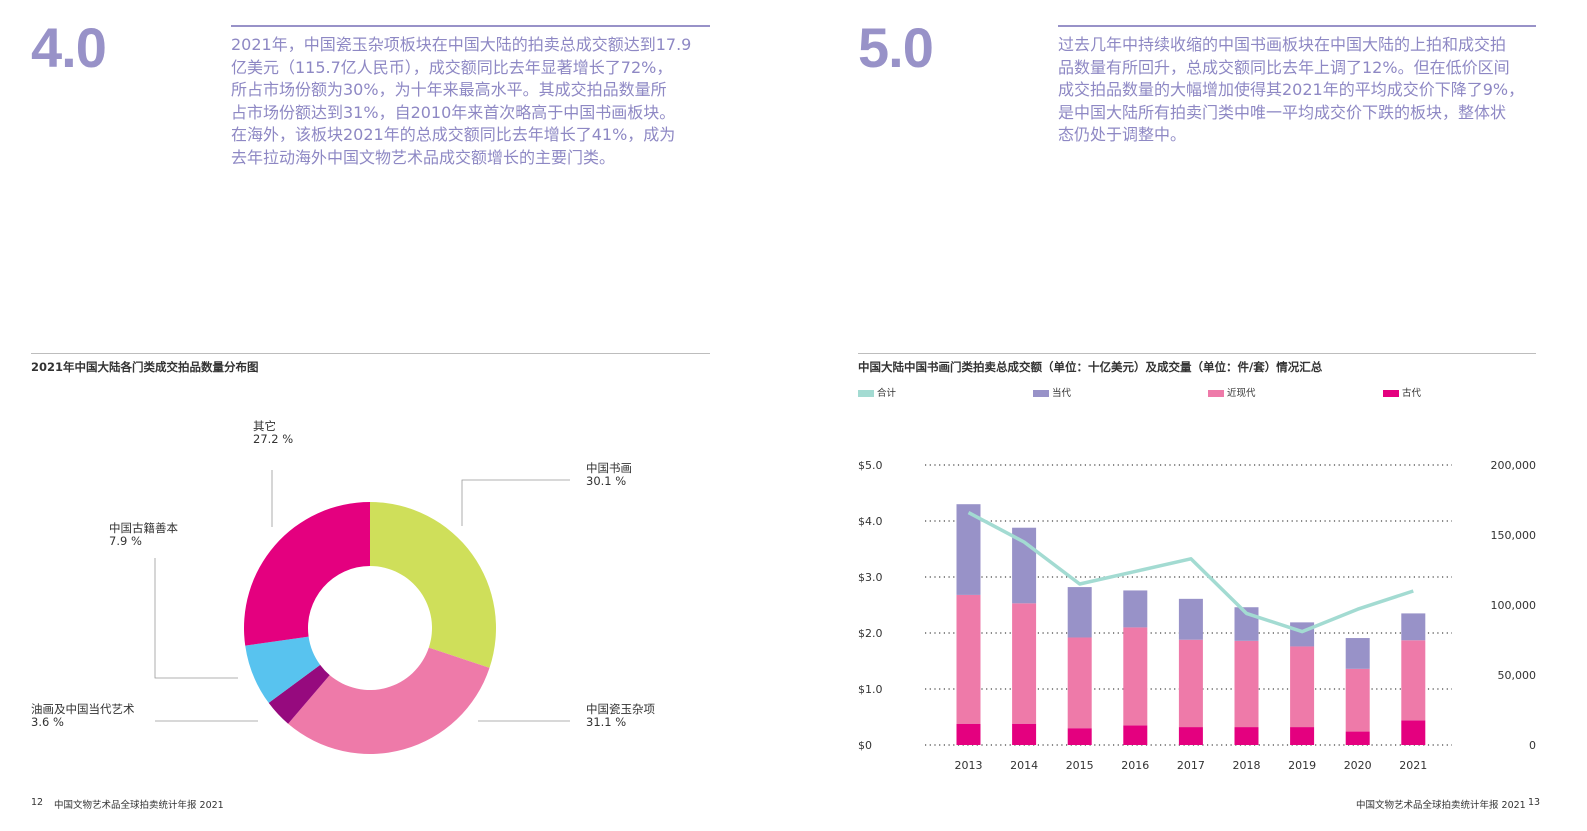 Image resolution: width=1587 pixels, height=831 pixels. What do you see at coordinates (896, 47) in the screenshot?
I see `section-number-right: 5.0` at bounding box center [896, 47].